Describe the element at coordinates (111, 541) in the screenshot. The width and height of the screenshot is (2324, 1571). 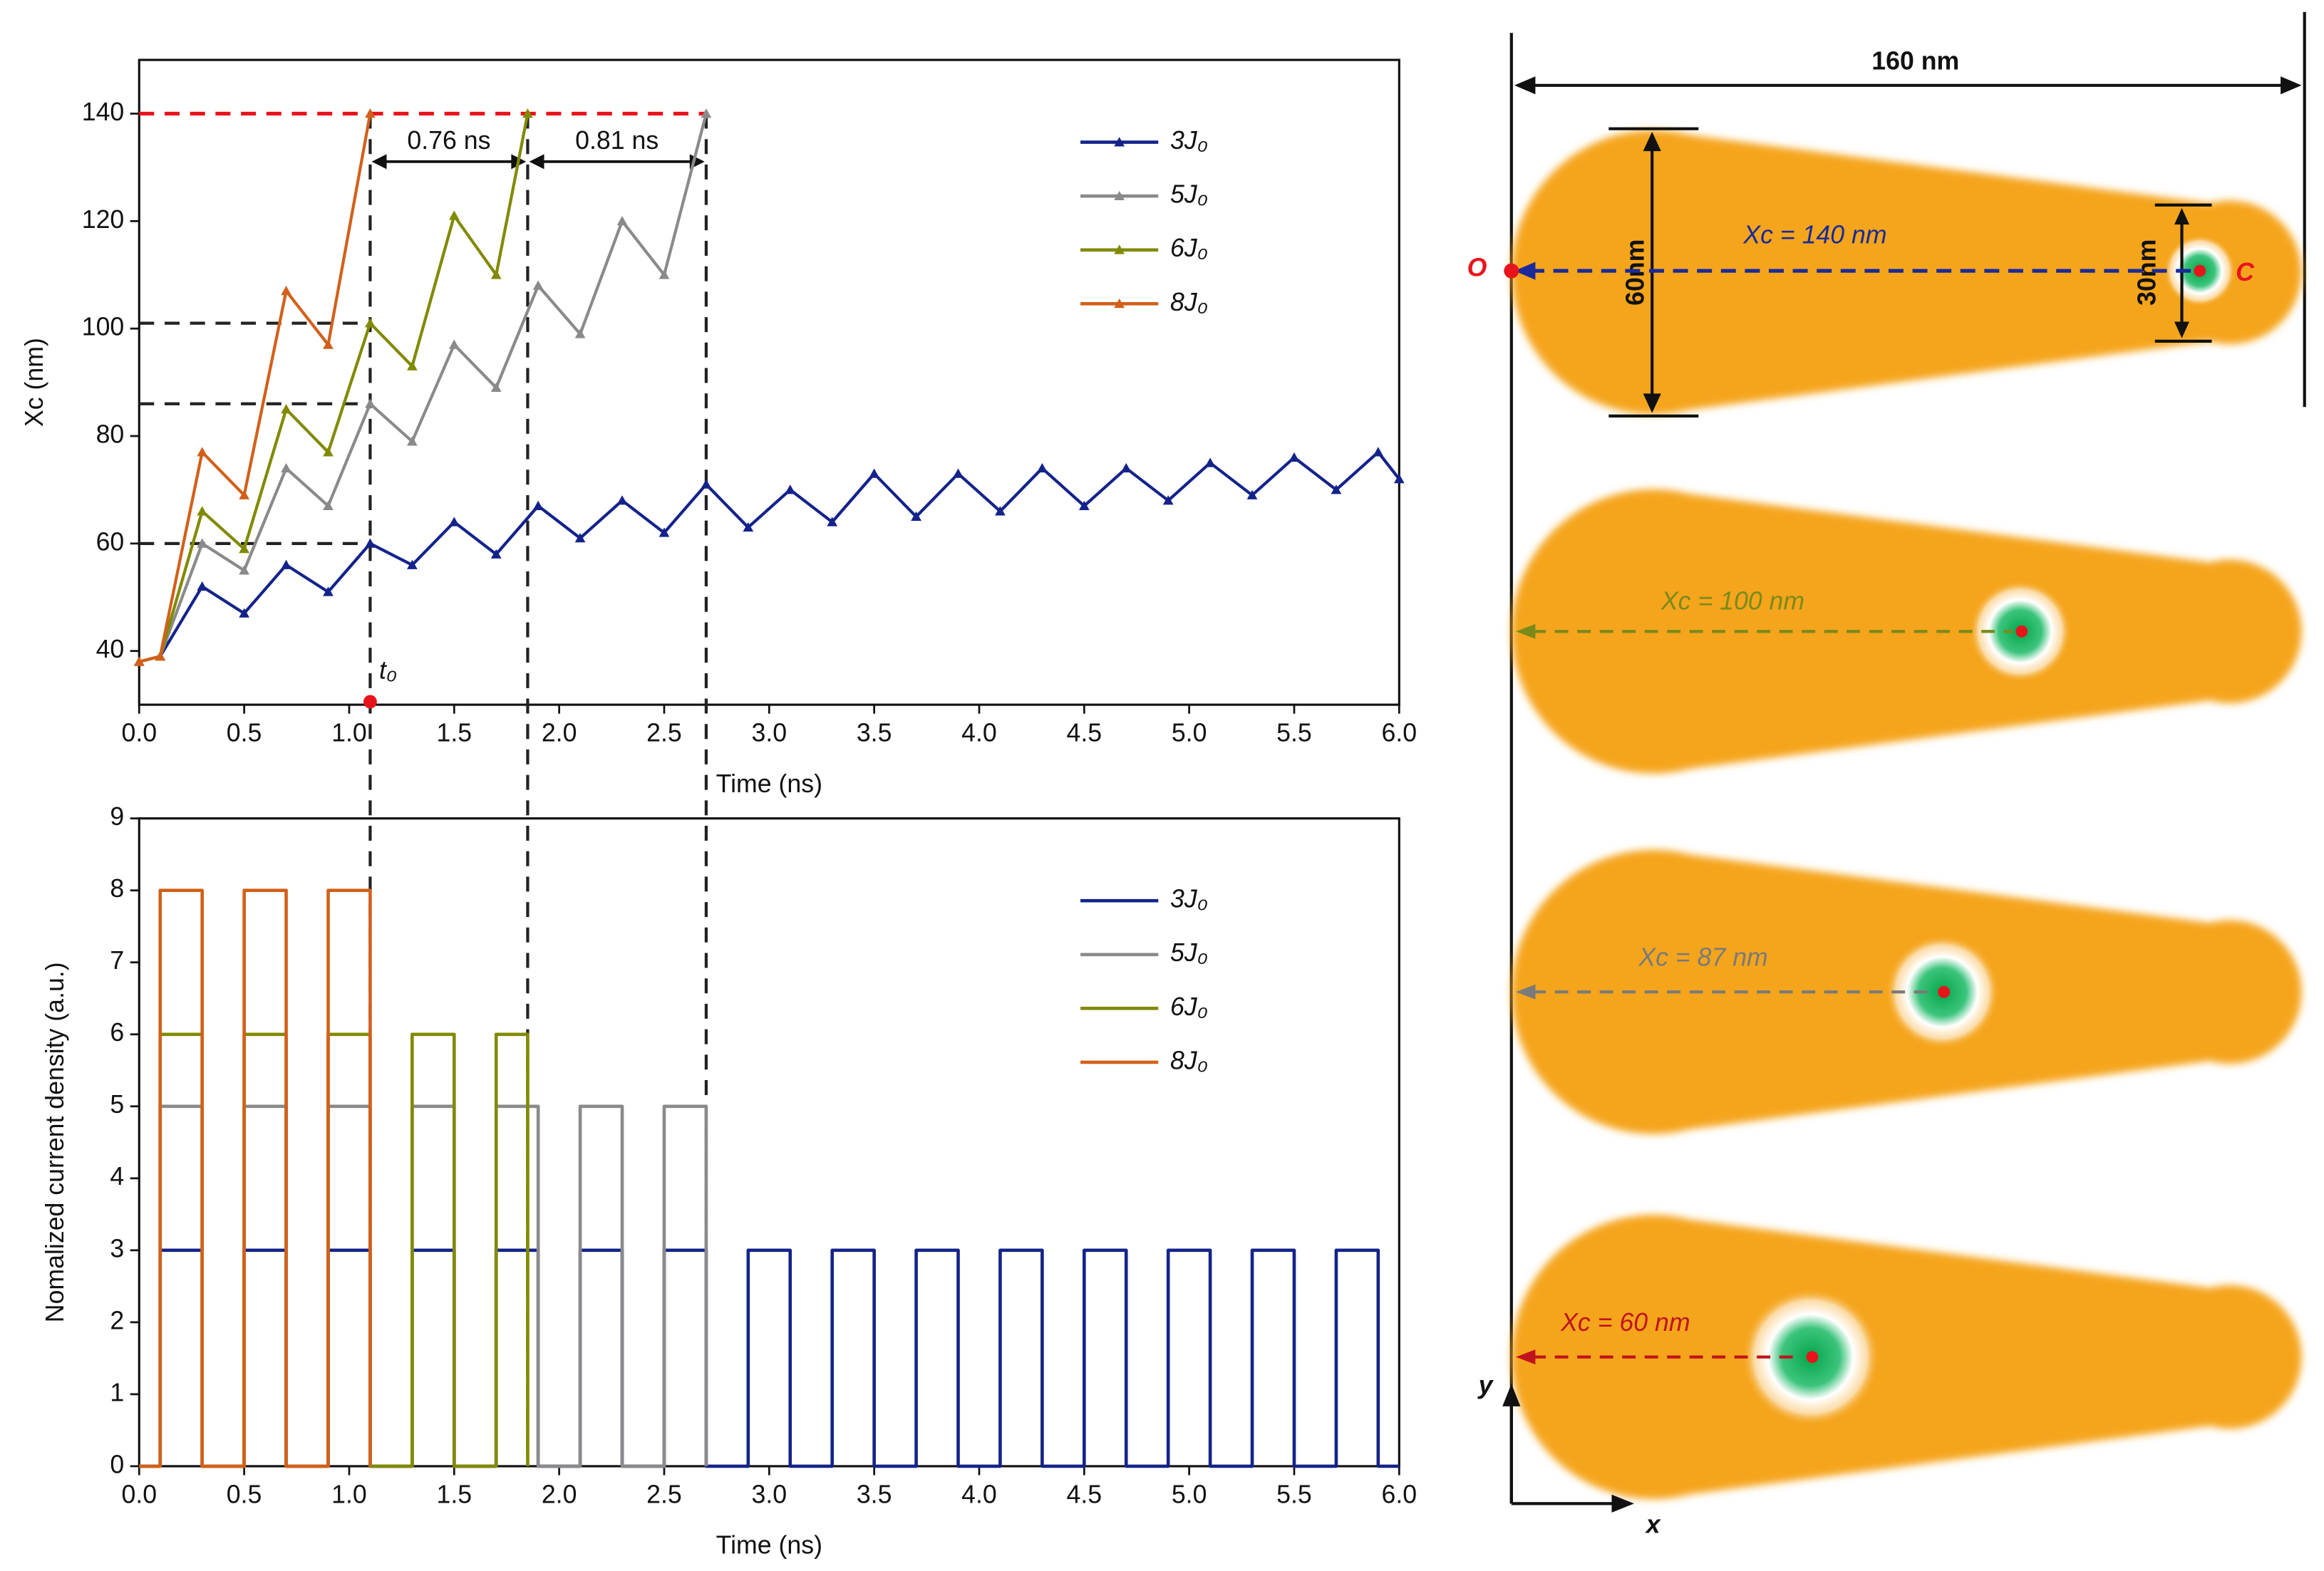
I see `y-tick-label: 60` at that location.